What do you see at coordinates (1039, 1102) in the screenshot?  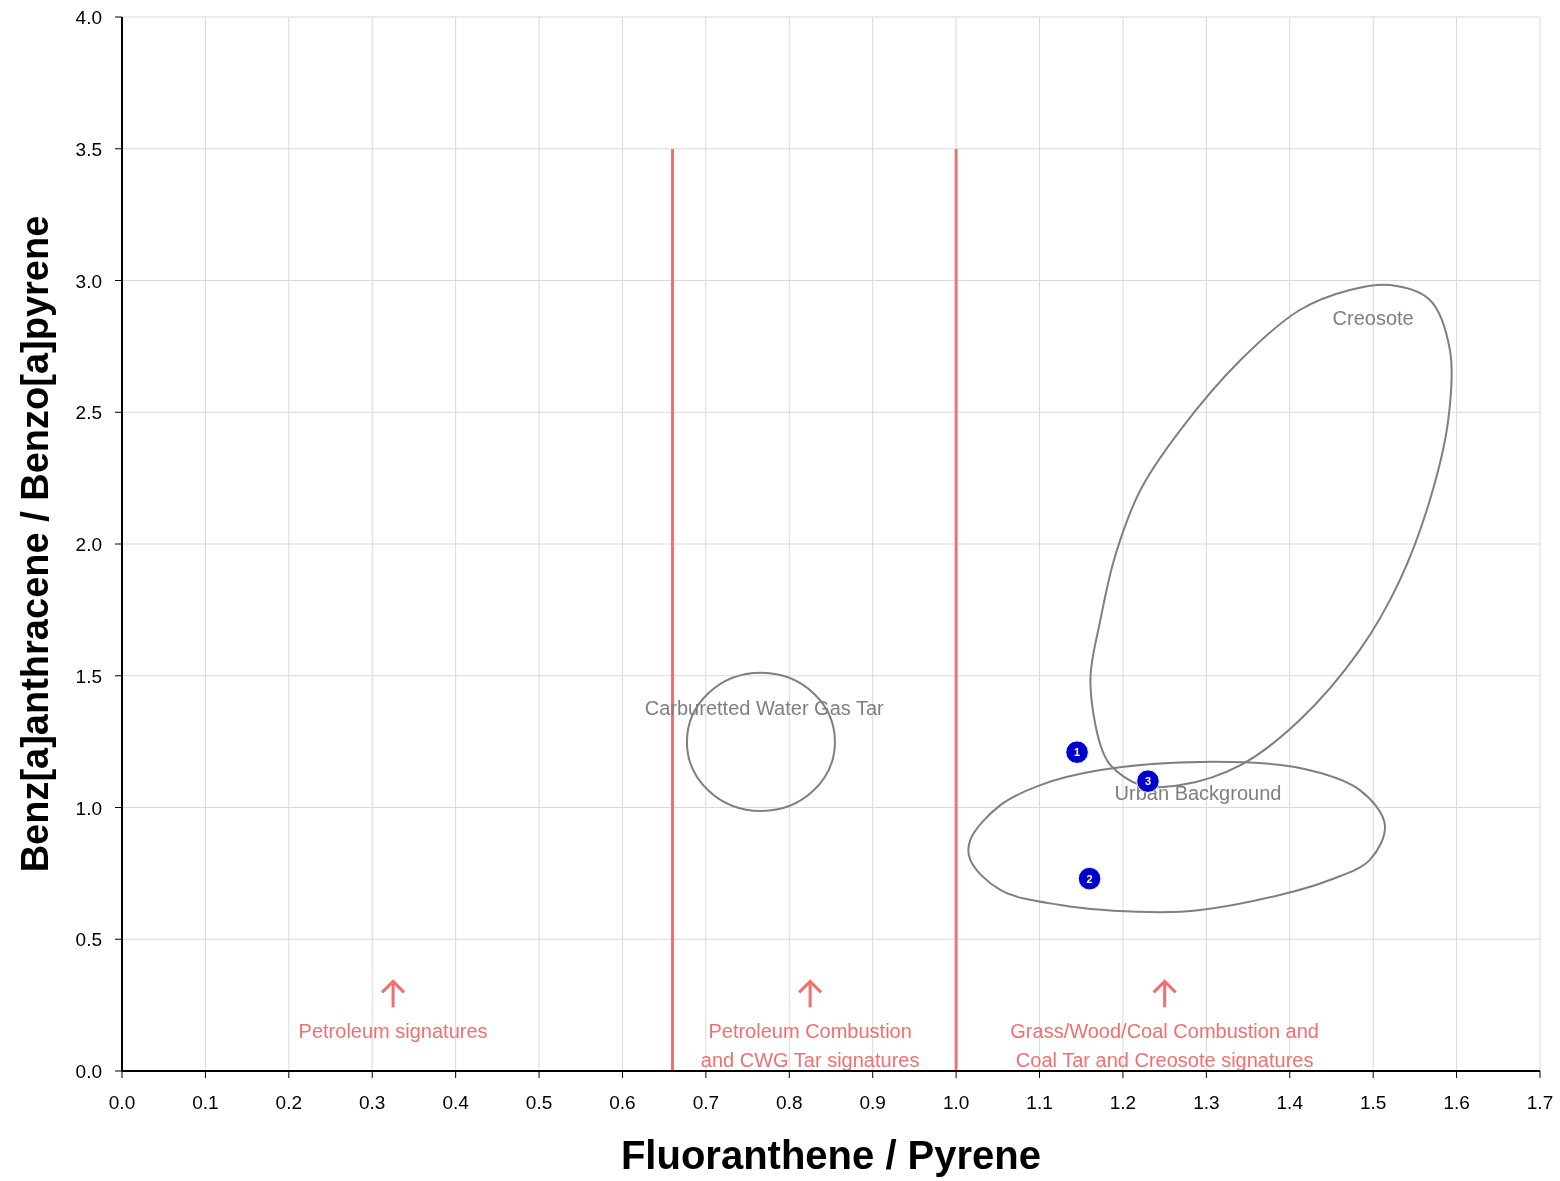 I see `x-tick-label: 1.1` at bounding box center [1039, 1102].